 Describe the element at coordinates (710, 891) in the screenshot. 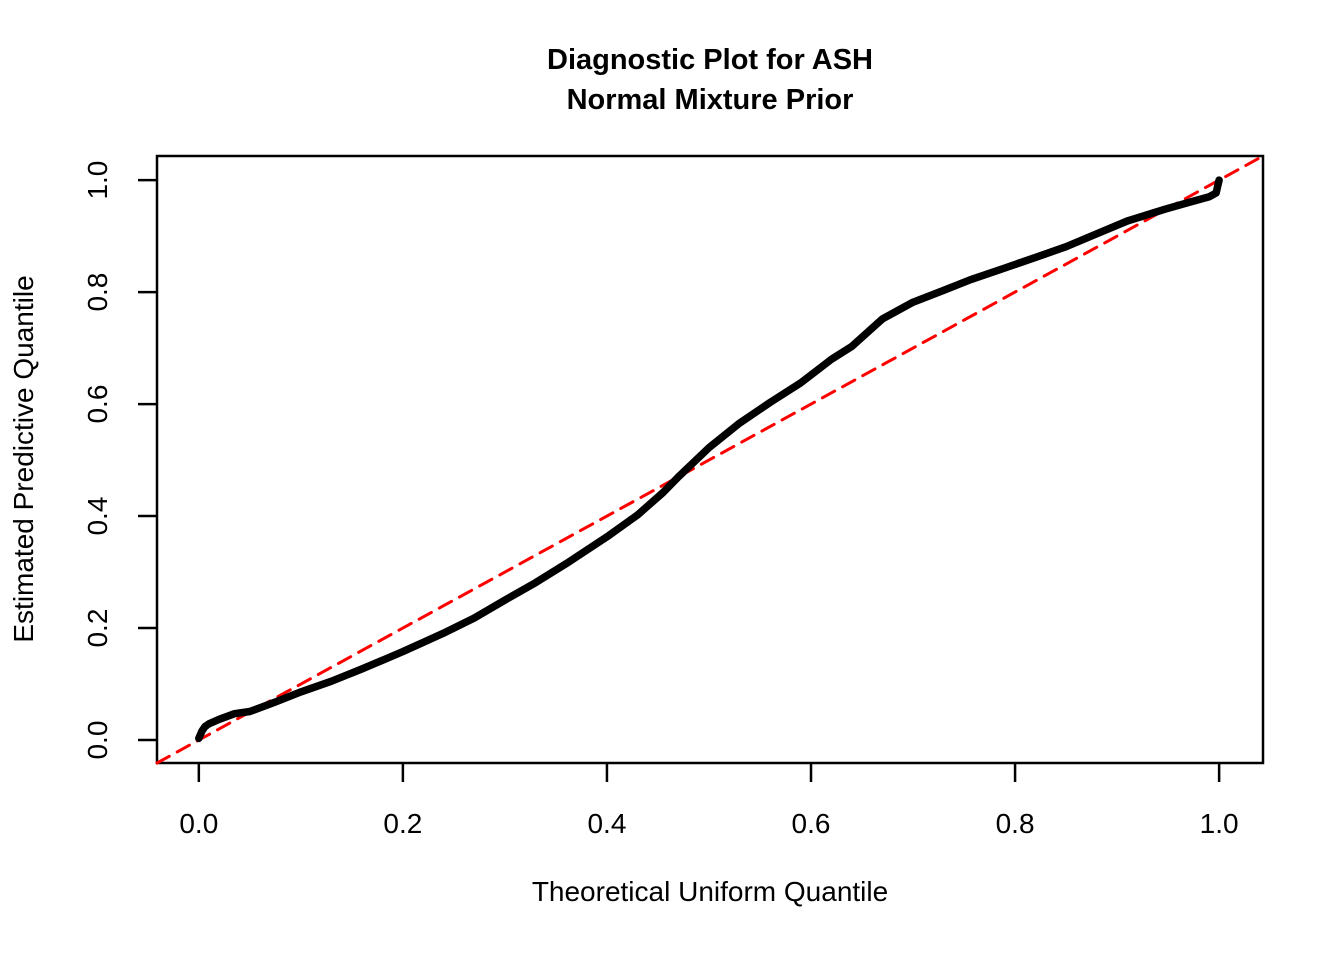

I see `x-axis-title: Theoretical Uniform Quantile` at that location.